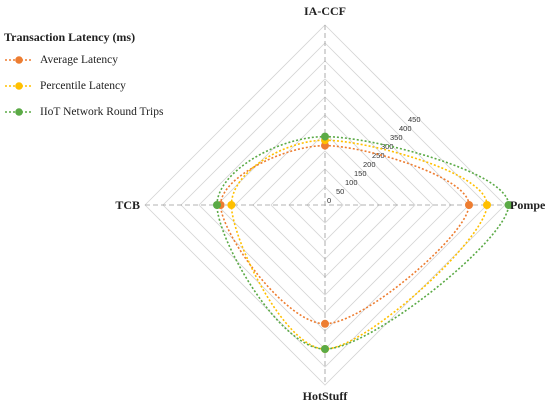  I want to click on legend-label: IIoT Network Round Trips, so click(102, 112).